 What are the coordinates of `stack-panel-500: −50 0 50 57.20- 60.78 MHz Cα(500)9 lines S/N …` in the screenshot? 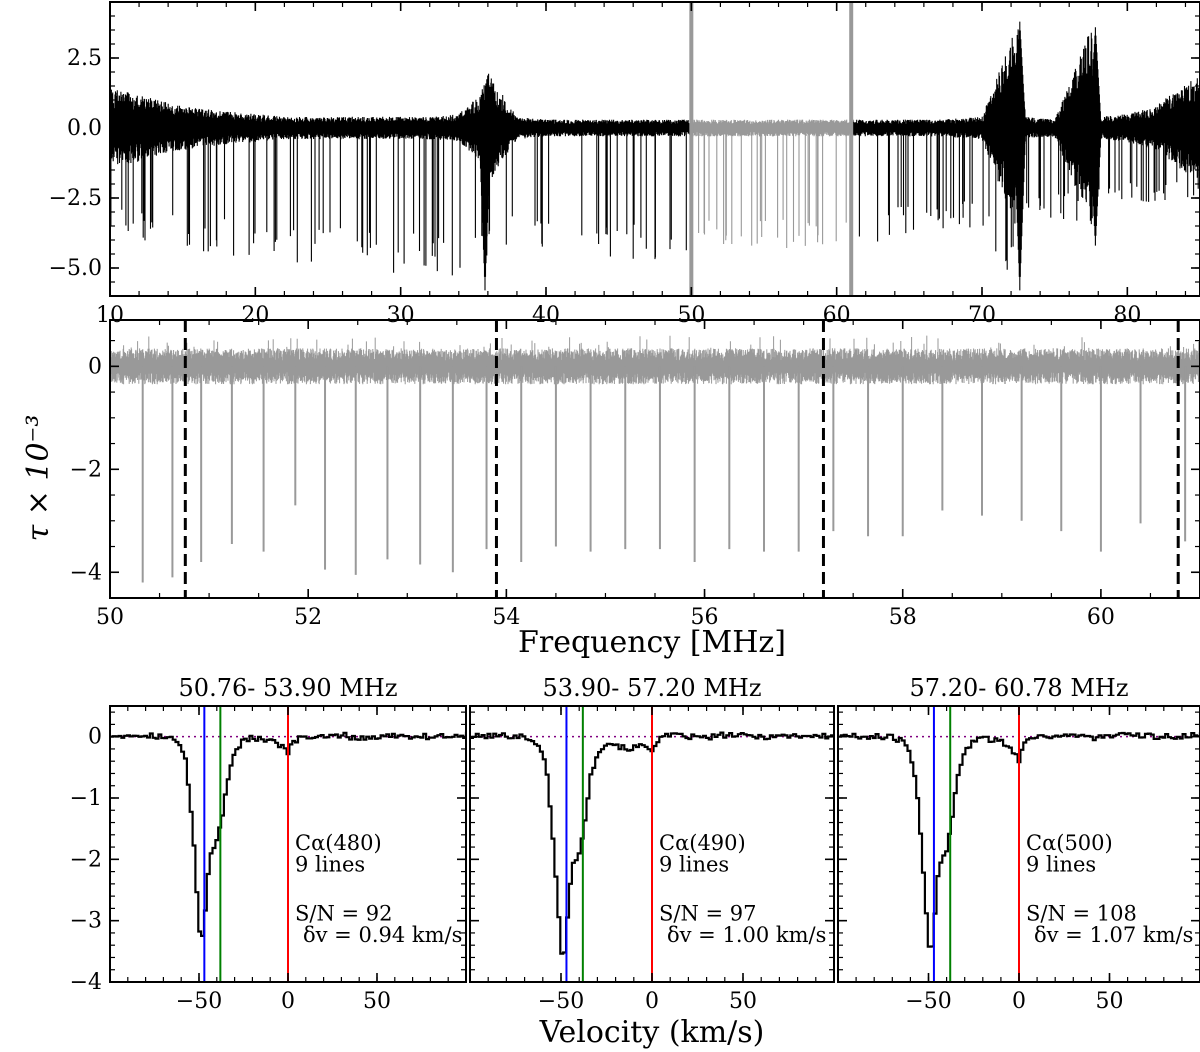 It's located at (1018, 844).